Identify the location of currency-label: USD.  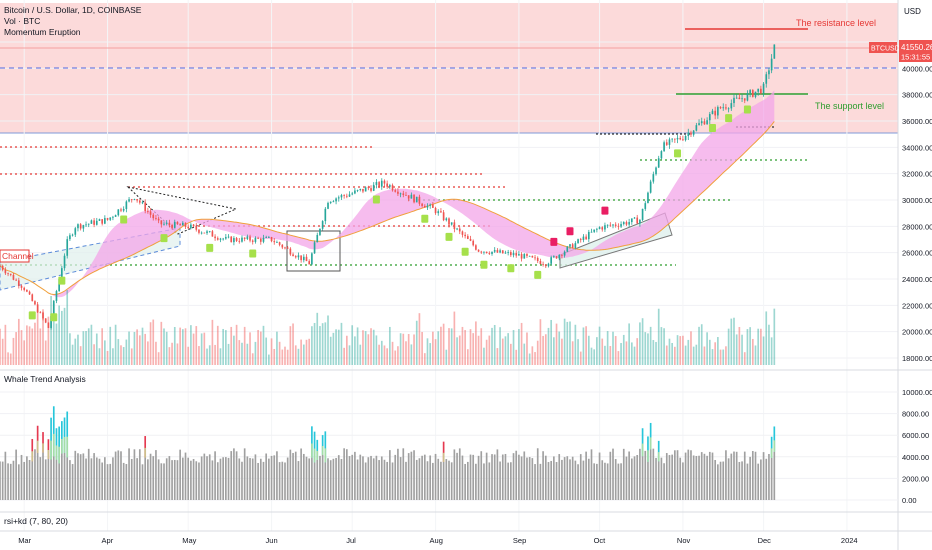
(912, 11).